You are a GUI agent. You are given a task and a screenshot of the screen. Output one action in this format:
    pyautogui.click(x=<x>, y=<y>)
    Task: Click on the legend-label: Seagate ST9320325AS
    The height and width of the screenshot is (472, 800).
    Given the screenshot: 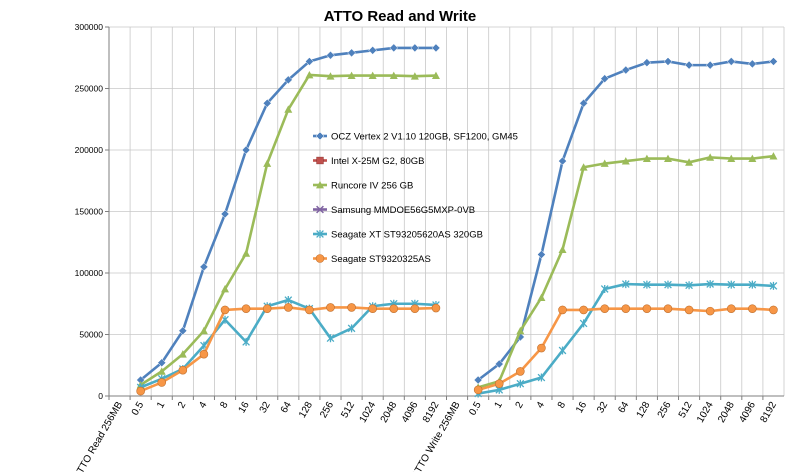 What is the action you would take?
    pyautogui.click(x=381, y=259)
    